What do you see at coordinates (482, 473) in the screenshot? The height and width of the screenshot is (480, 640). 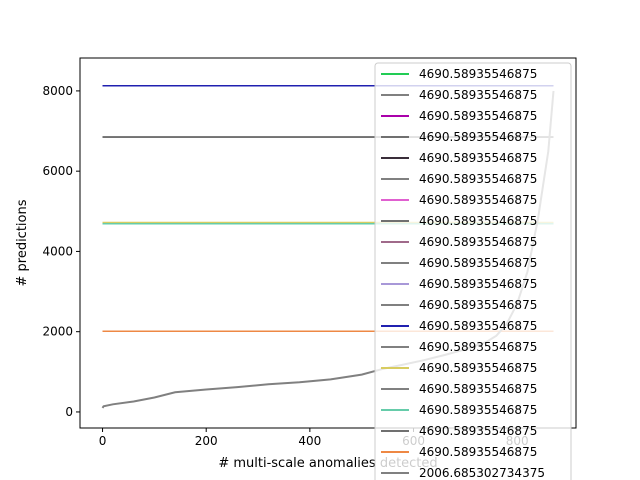 I see `legend-label: 2006.685302734375` at bounding box center [482, 473].